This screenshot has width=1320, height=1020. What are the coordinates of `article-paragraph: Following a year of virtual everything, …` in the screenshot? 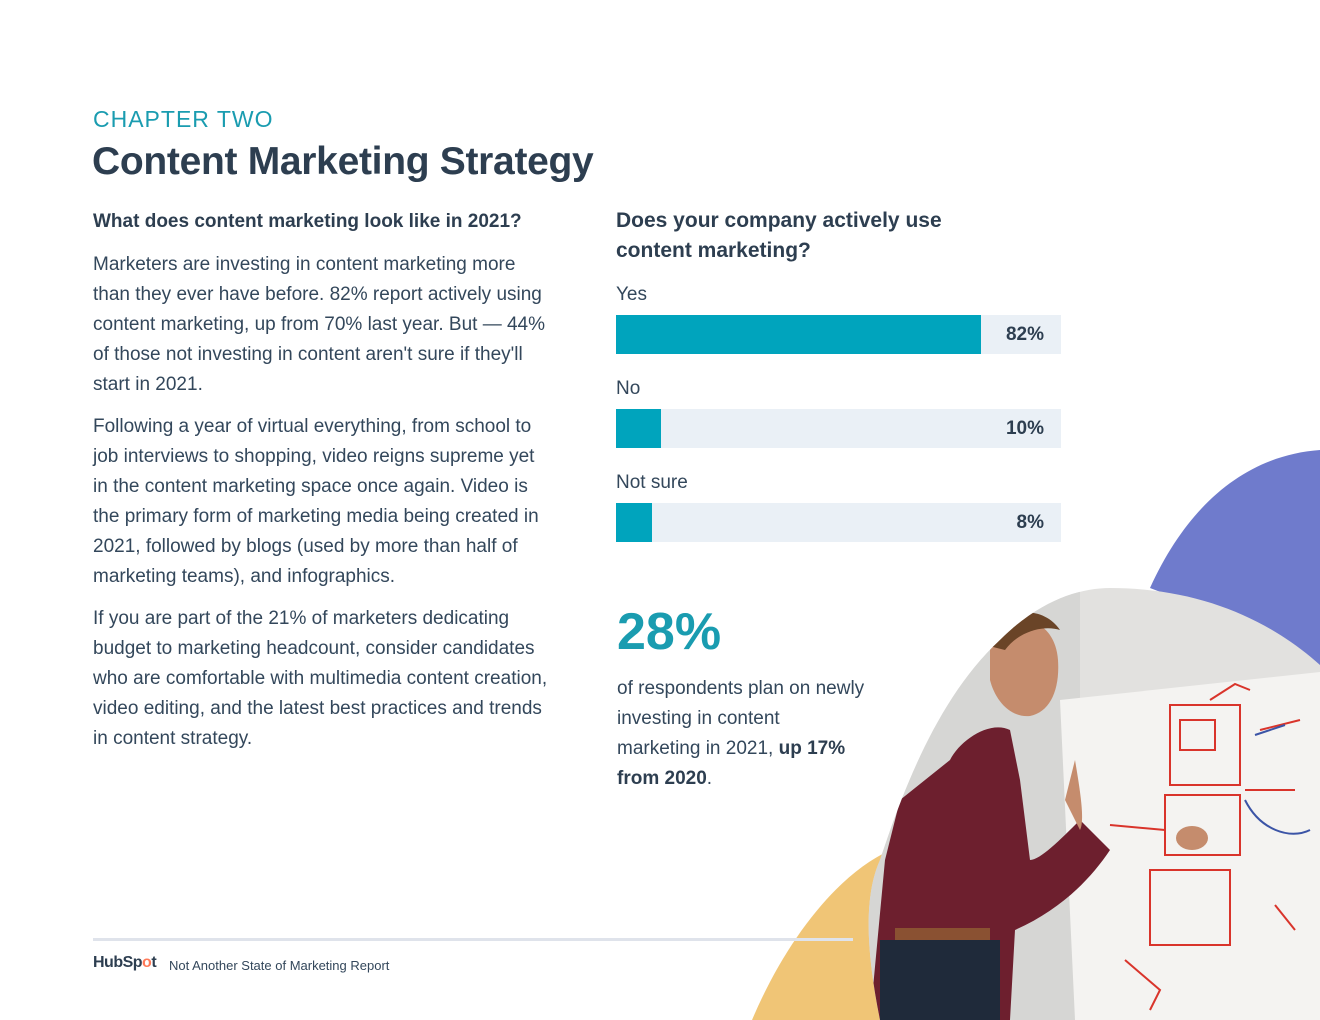 It's located at (316, 501).